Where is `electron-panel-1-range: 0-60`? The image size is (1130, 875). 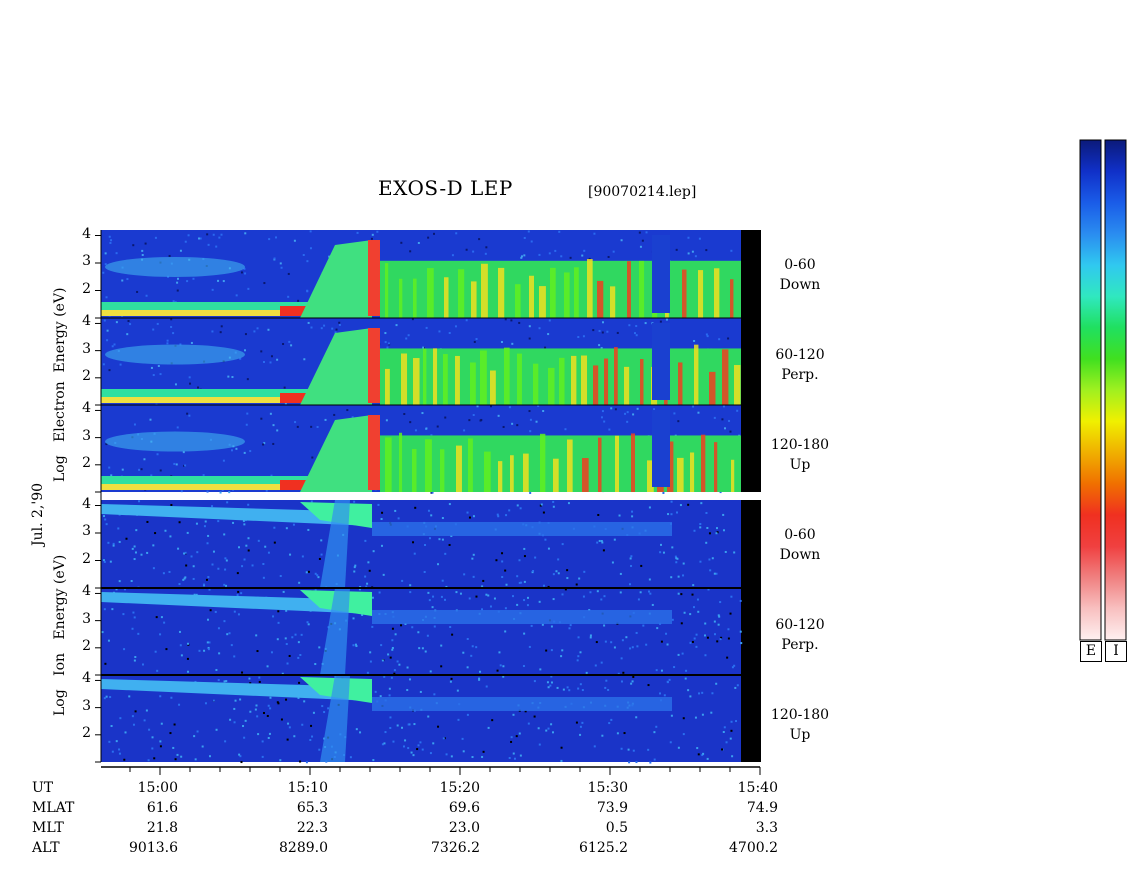 electron-panel-1-range: 0-60 is located at coordinates (800, 265).